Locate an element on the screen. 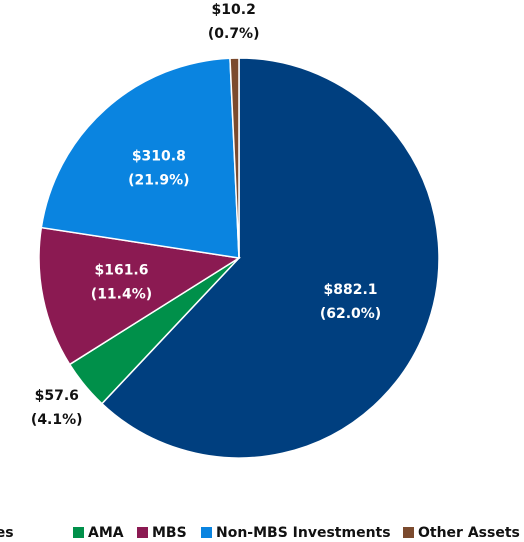  value-label: $161.6 is located at coordinates (121, 270).